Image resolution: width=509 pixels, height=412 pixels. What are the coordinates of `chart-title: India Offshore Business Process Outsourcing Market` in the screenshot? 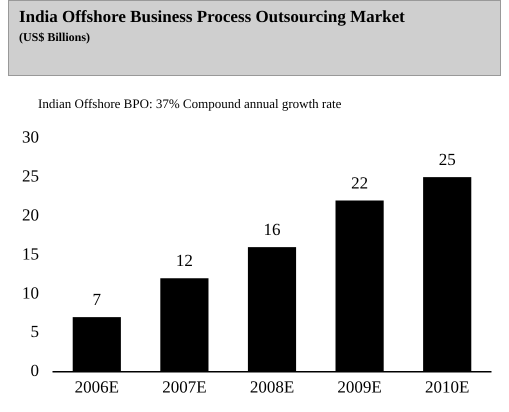 It's located at (212, 17).